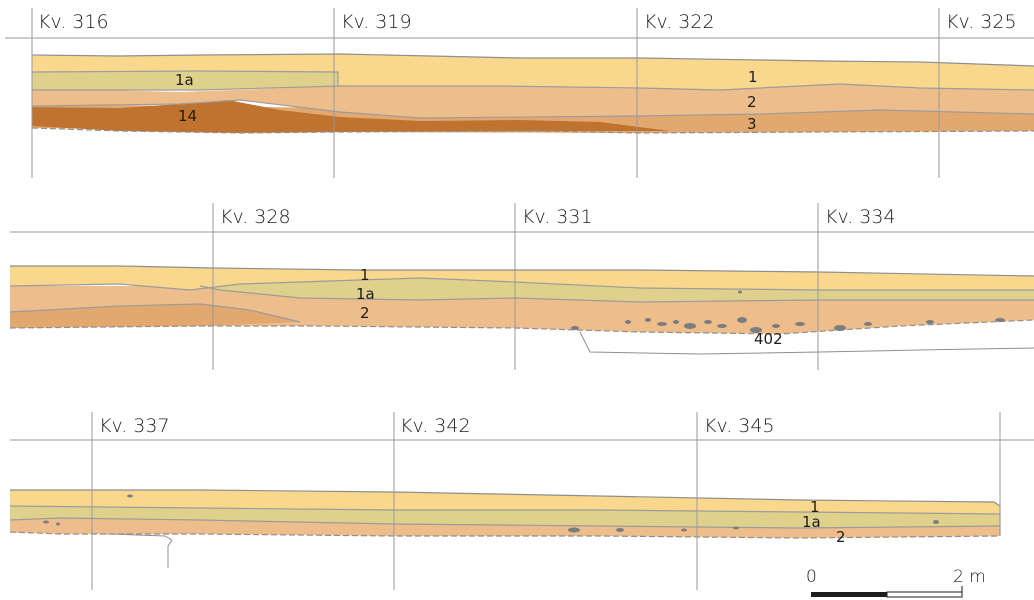 Image resolution: width=1034 pixels, height=600 pixels. I want to click on profile-2-stones, so click(788, 311).